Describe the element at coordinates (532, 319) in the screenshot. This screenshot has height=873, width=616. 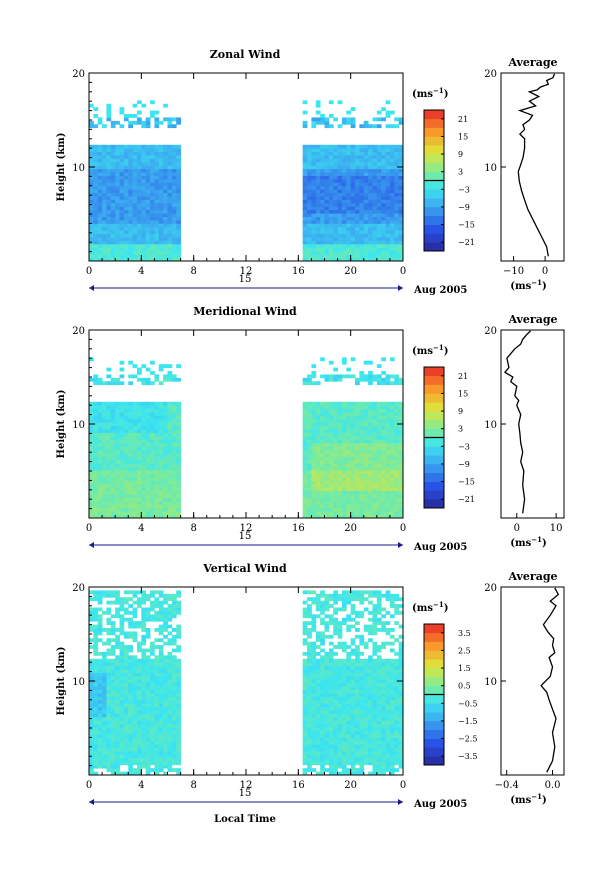
I see `meridional-average-title: Average` at that location.